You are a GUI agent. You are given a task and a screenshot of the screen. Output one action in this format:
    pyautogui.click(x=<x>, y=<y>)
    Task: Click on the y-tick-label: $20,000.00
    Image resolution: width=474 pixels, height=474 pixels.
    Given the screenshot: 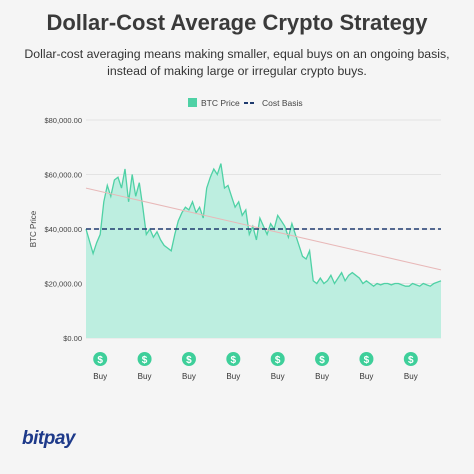 What is the action you would take?
    pyautogui.click(x=63, y=284)
    